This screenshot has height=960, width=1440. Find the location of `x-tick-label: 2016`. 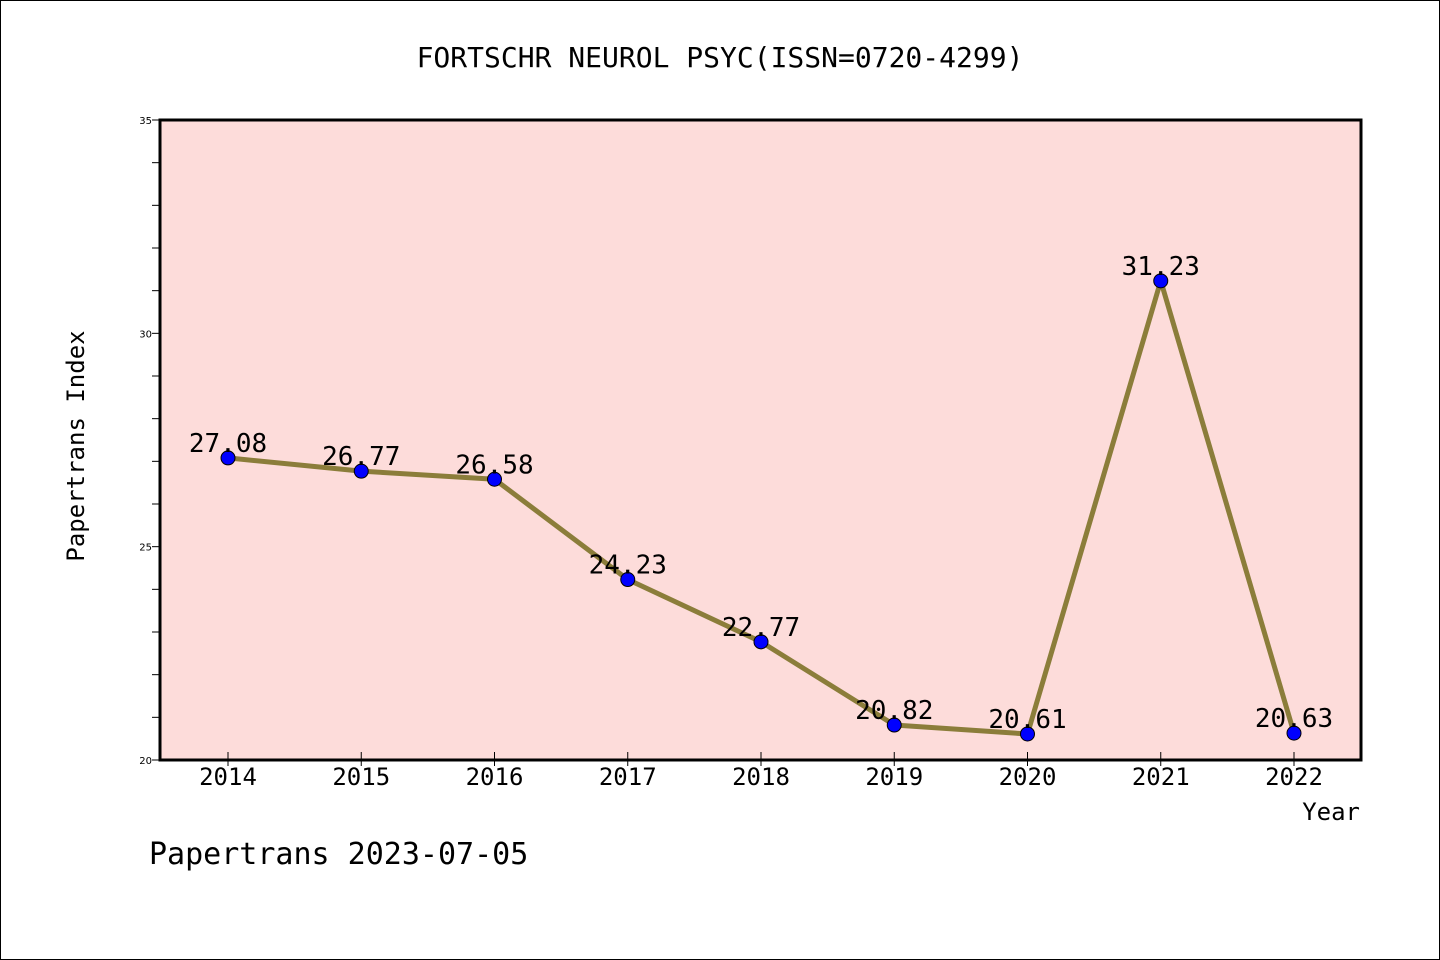

x-tick-label: 2016 is located at coordinates (495, 777).